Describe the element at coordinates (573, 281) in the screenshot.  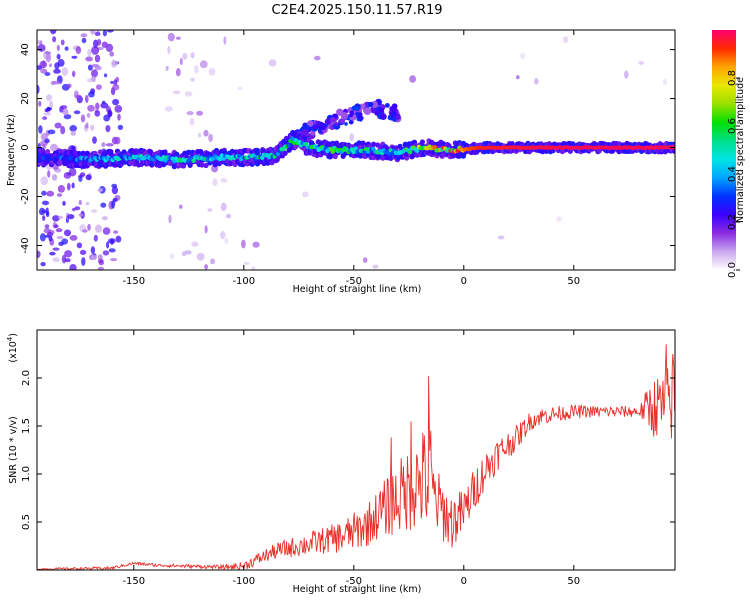
I see `x-tick-label: 50` at that location.